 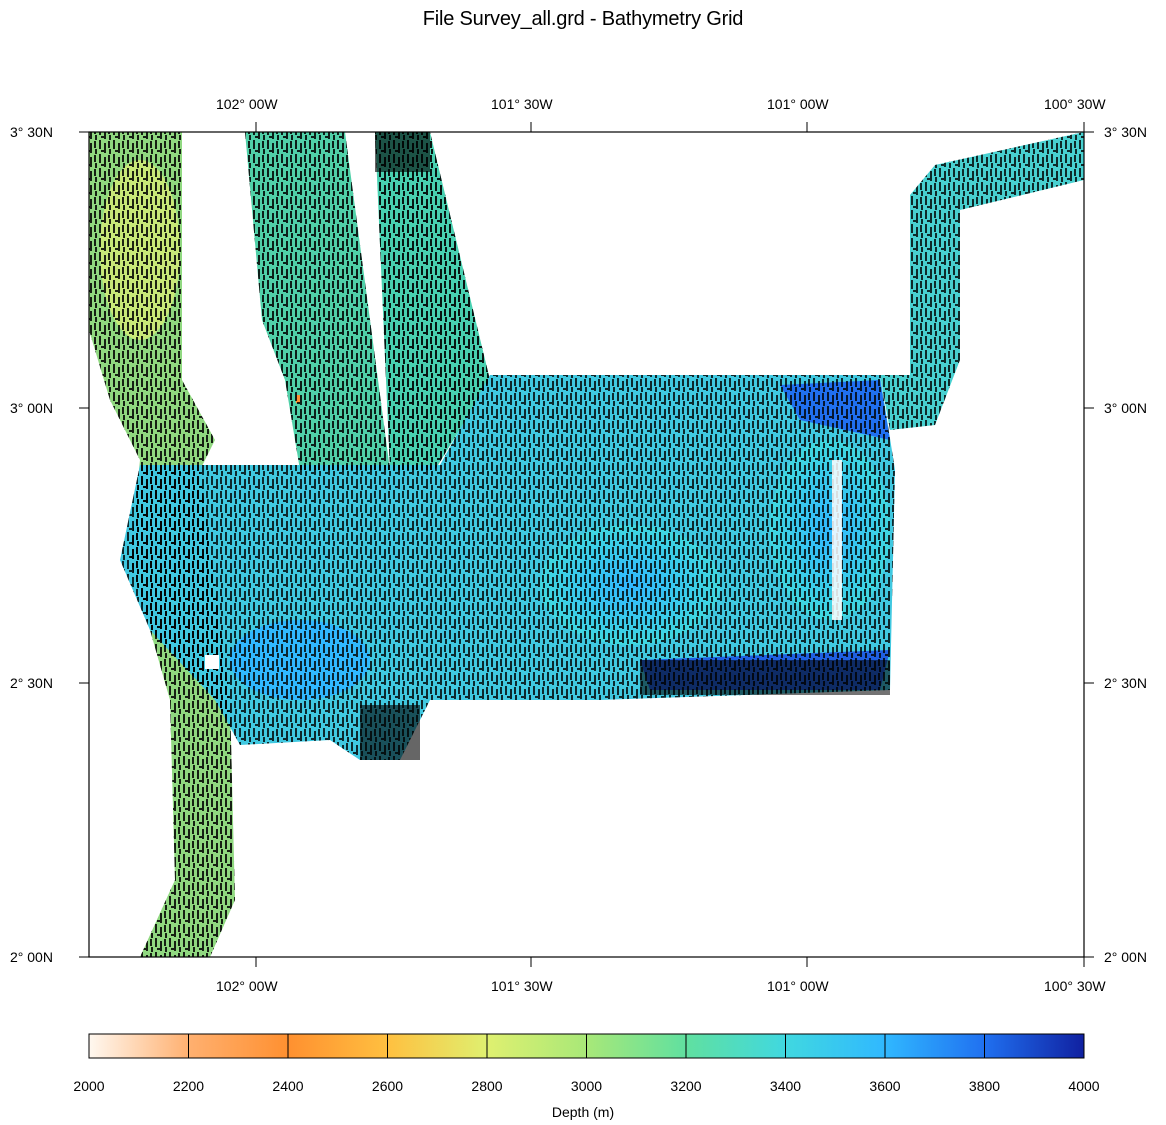 I want to click on right-tick-label: 2° 00N, so click(x=1125, y=957).